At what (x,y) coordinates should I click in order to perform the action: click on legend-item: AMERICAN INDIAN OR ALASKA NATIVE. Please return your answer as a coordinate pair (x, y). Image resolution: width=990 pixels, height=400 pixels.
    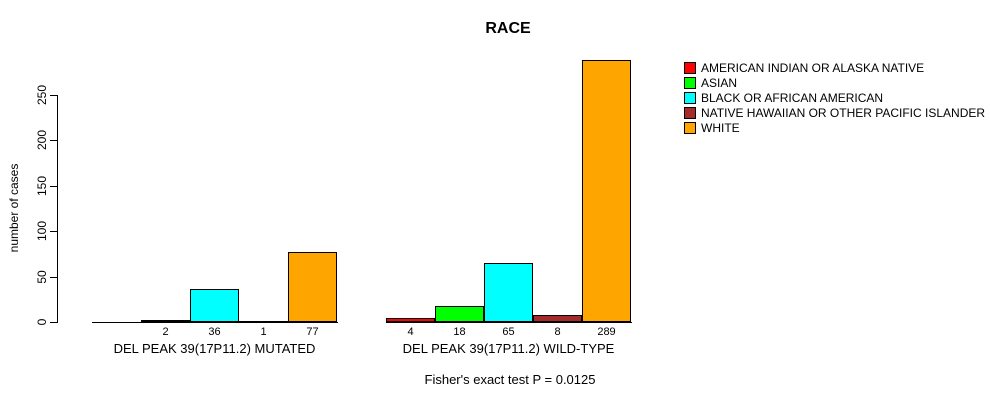
    Looking at the image, I should click on (834, 67).